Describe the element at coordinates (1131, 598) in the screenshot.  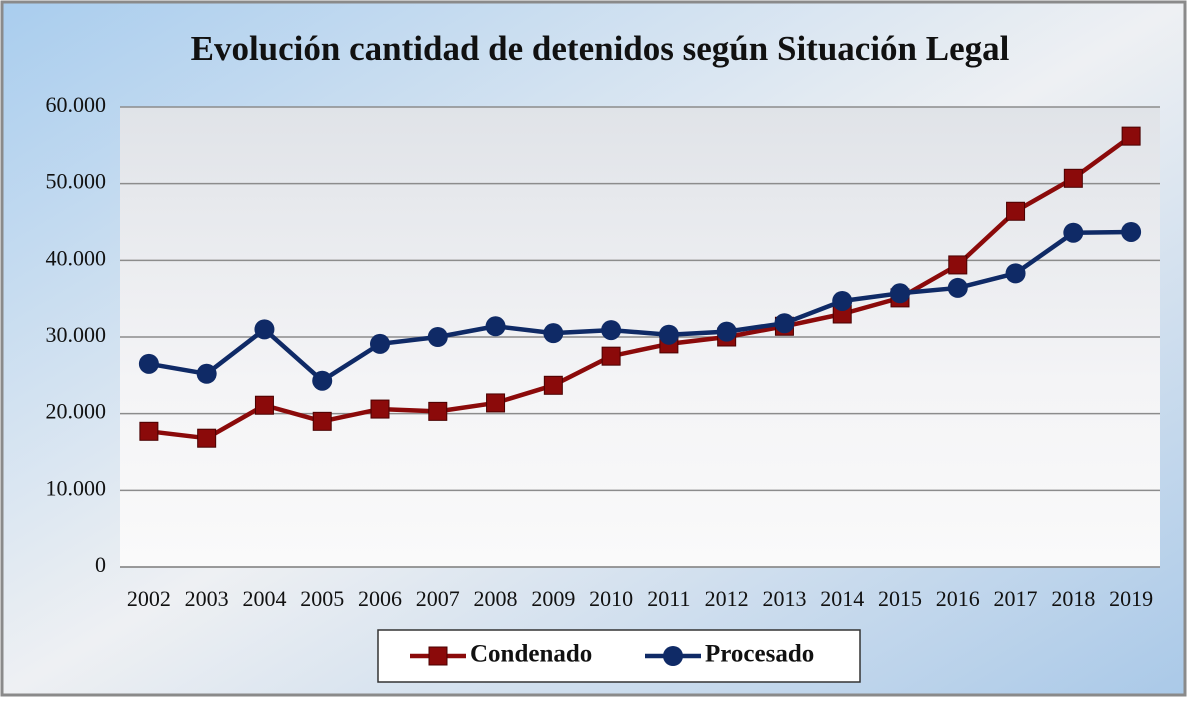
I see `x-tick-label: 2019` at that location.